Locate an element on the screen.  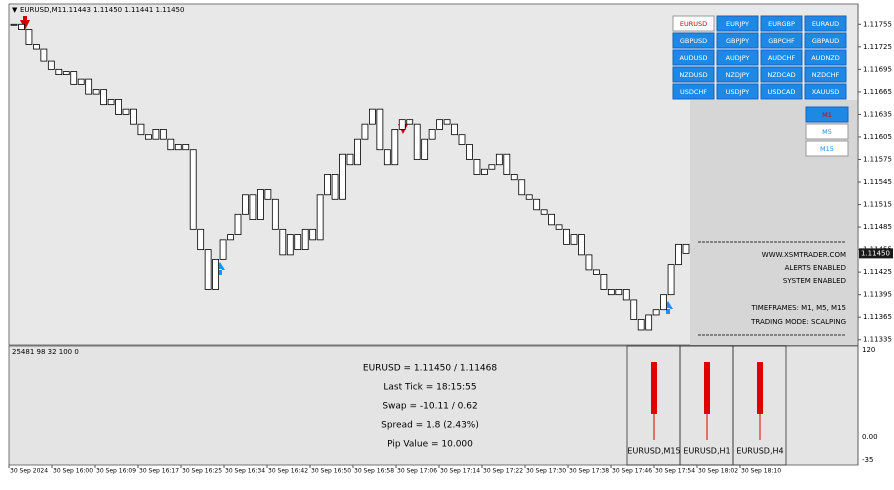
x-tick-label: 30 Sep 17:06 is located at coordinates (417, 471).